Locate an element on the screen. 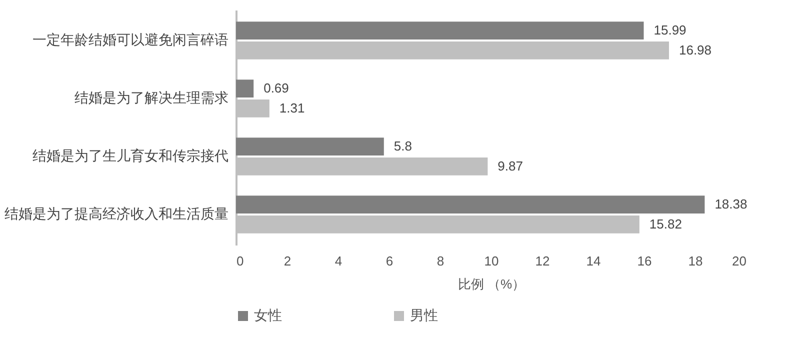 The image size is (798, 352). x-axis-title: 比例 （%） is located at coordinates (492, 284).